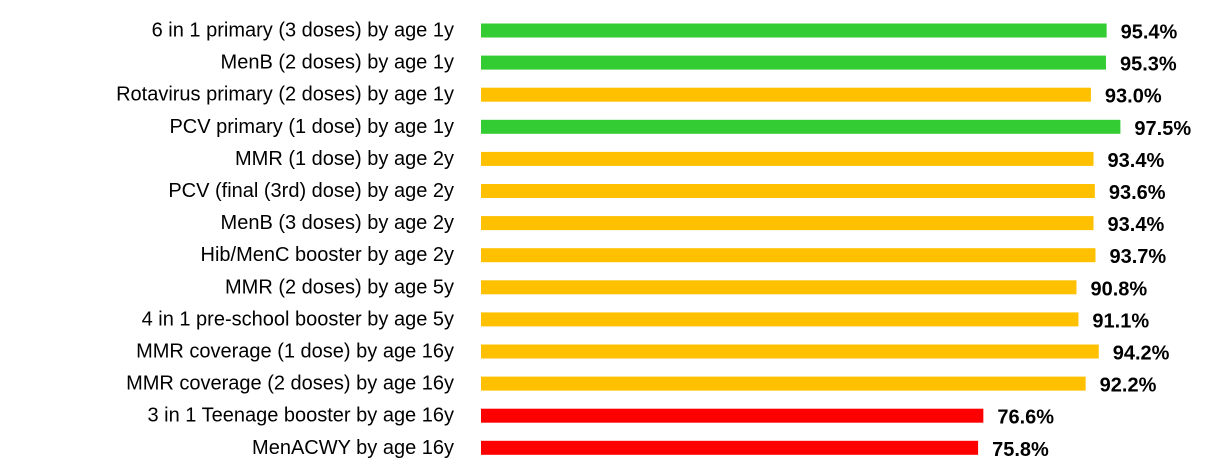  Describe the element at coordinates (339, 287) in the screenshot. I see `category-label: MMR (2 doses) by age 5y` at that location.